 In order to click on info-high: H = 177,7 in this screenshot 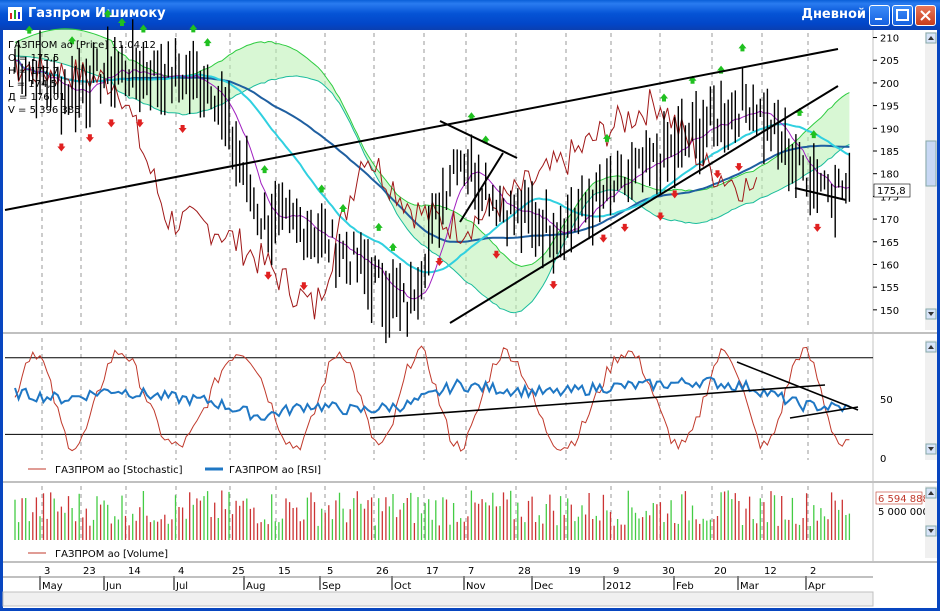, I will do `click(33, 71)`.